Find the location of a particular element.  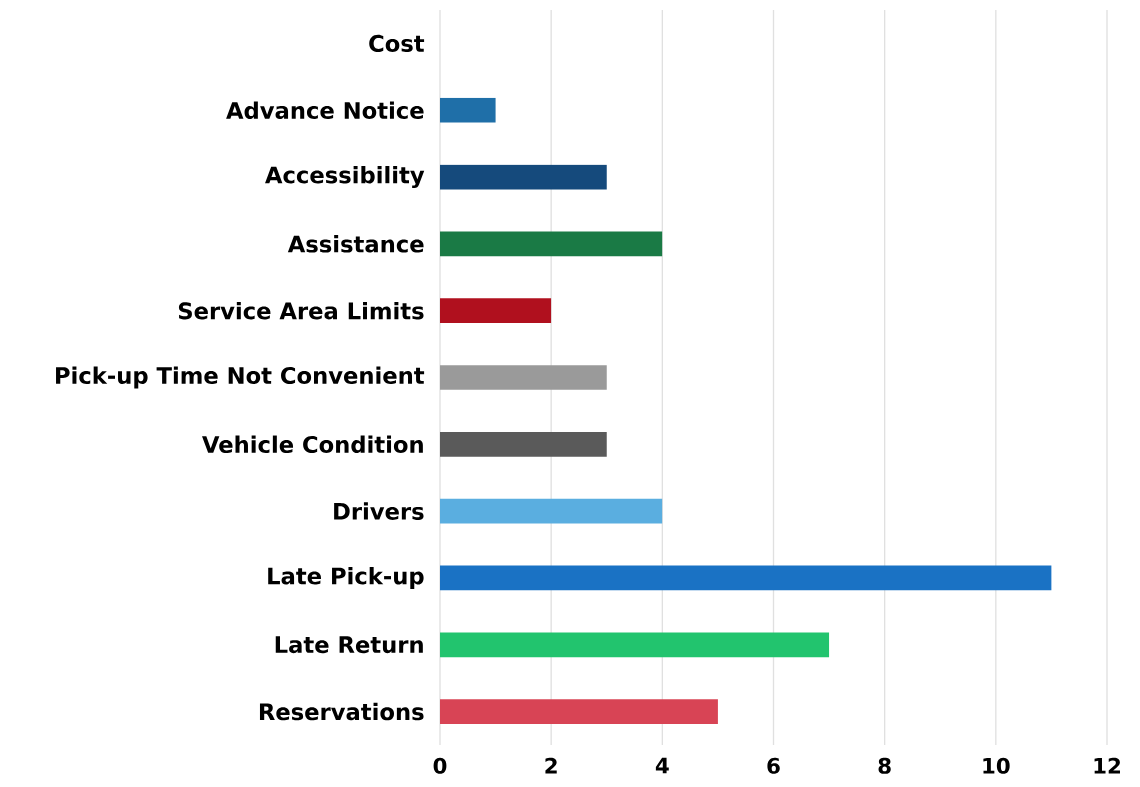

x-tick-label: 0 is located at coordinates (440, 765).